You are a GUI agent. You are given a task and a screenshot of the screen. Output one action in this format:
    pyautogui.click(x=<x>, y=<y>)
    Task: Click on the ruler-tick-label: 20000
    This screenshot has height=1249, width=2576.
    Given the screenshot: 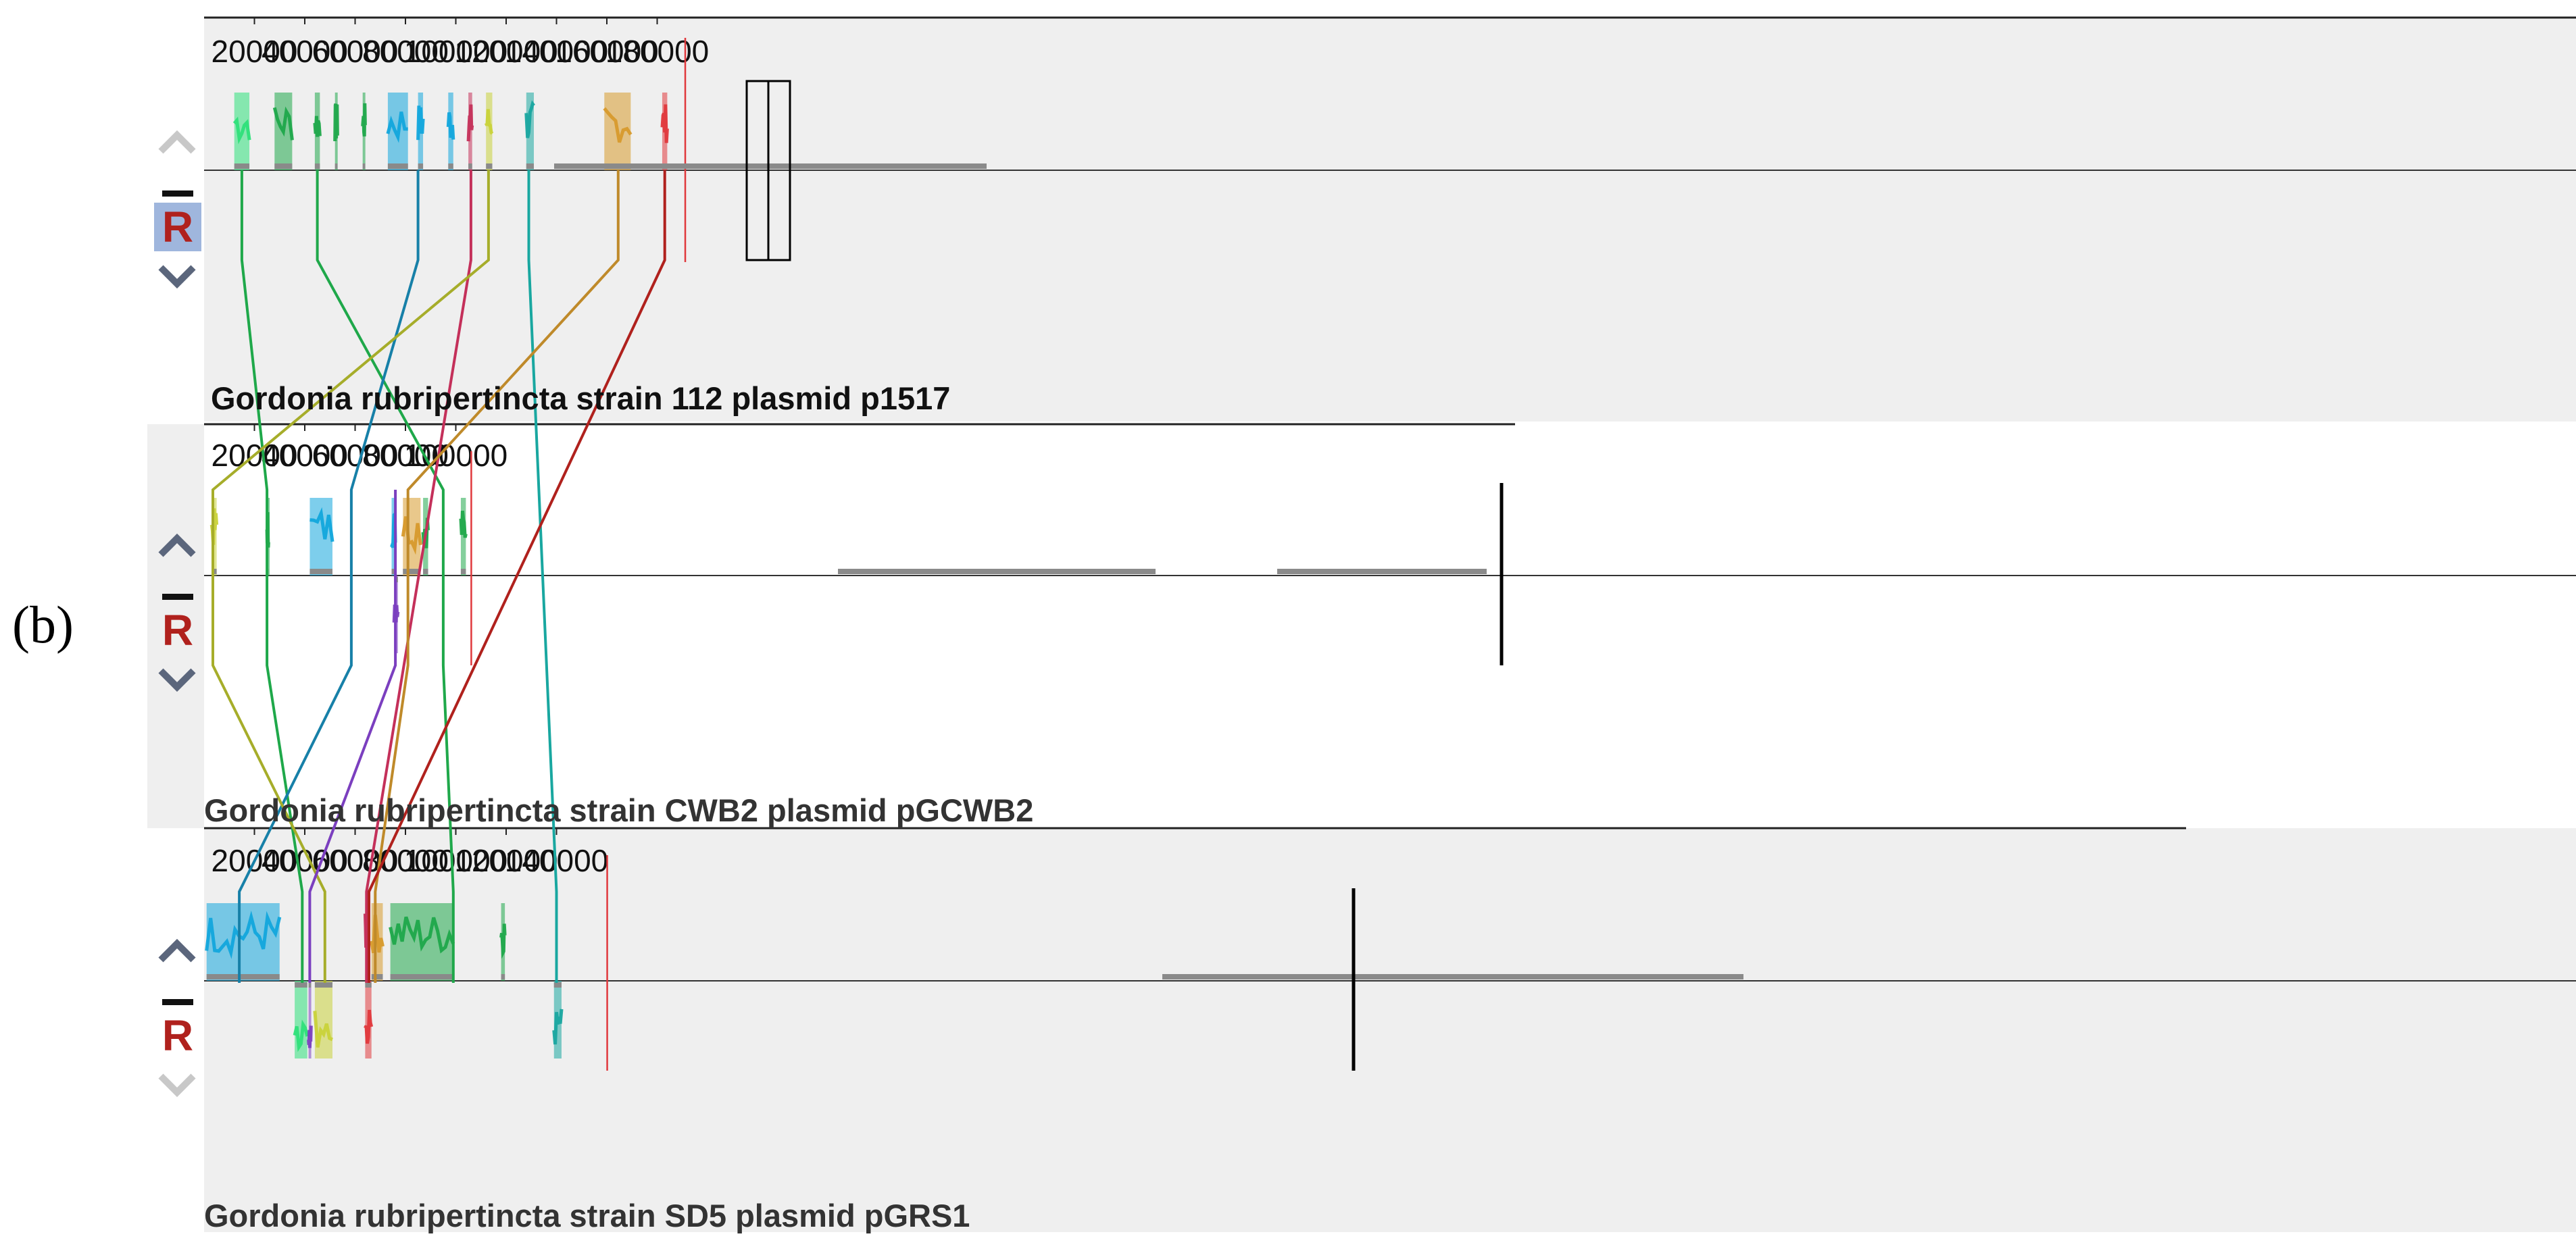 What is the action you would take?
    pyautogui.click(x=255, y=52)
    